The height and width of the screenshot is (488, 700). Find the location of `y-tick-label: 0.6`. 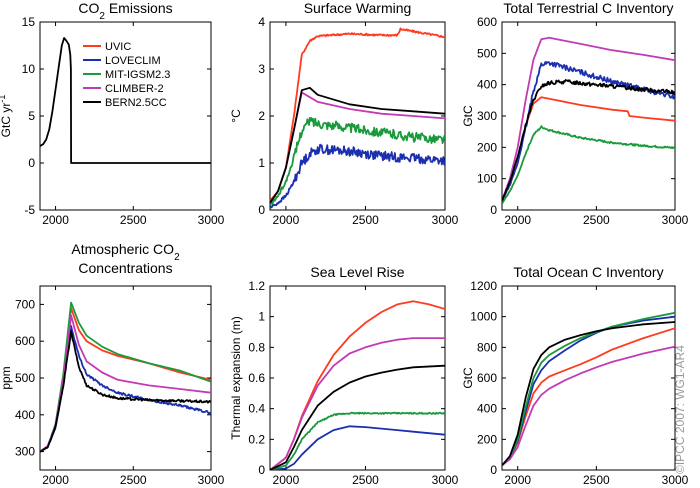

y-tick-label: 0.6 is located at coordinates (256, 378).